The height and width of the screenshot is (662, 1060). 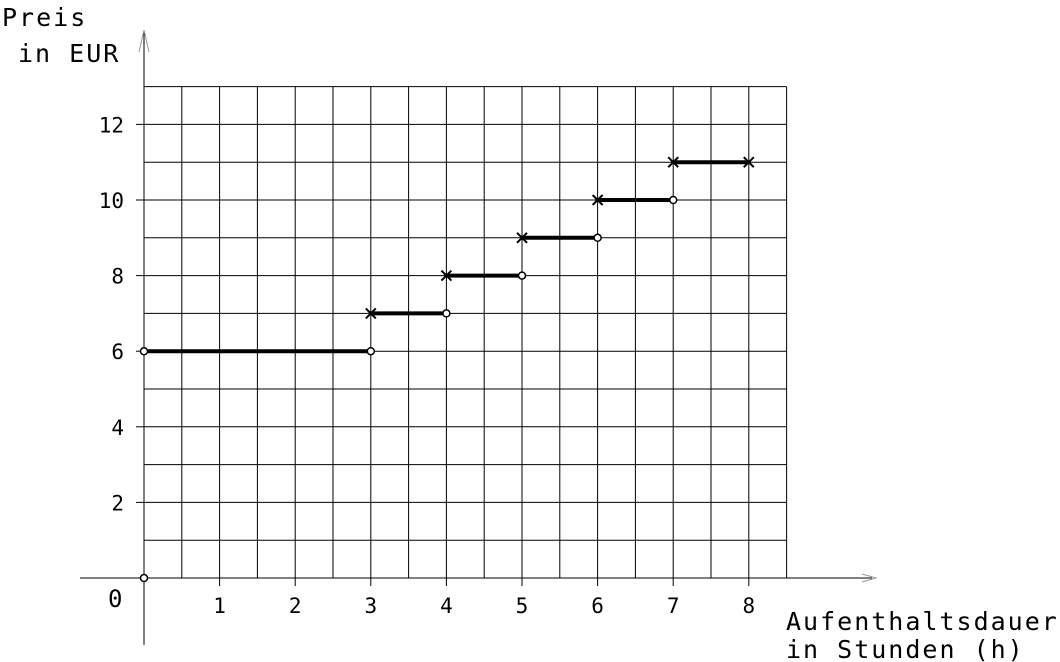 I want to click on y-axis-label-line1: Preis, so click(x=44, y=17).